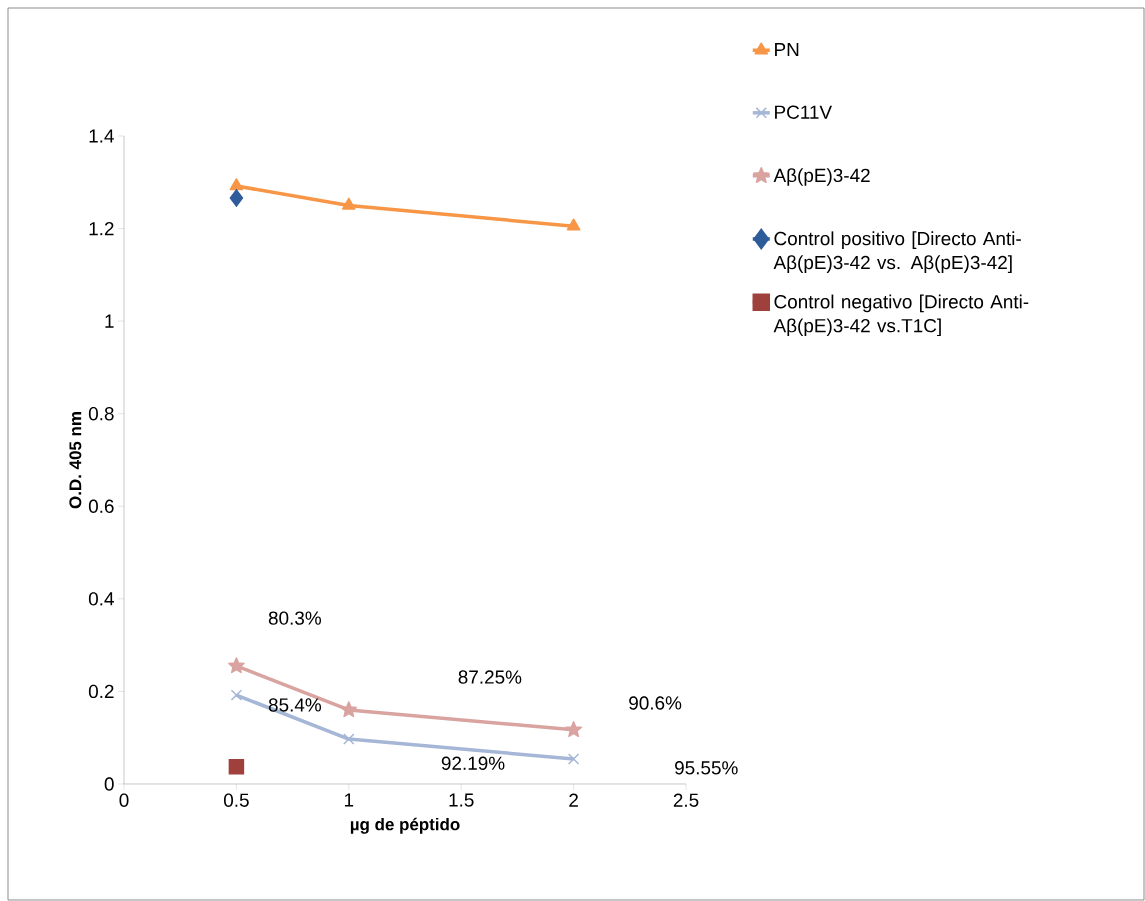 The width and height of the screenshot is (1145, 901). What do you see at coordinates (75, 460) in the screenshot?
I see `y-axis-title: O.D. 405 nm` at bounding box center [75, 460].